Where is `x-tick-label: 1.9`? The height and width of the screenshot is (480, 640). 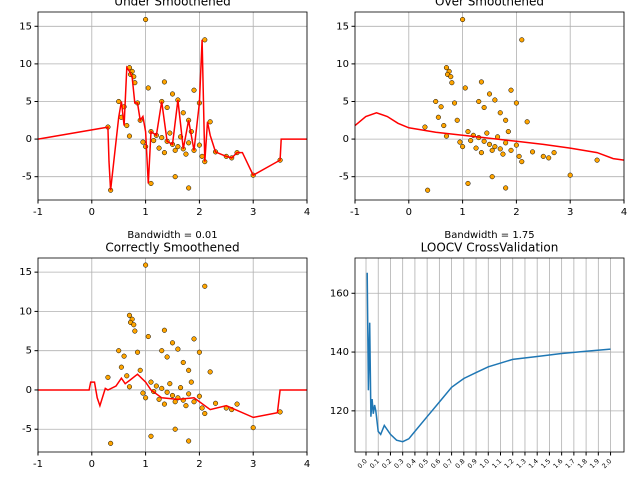 x-tick-label: 1.9 is located at coordinates (594, 463).